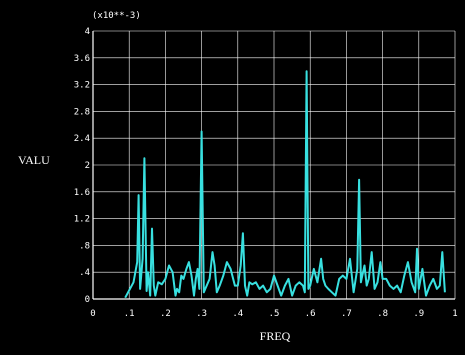 The height and width of the screenshot is (355, 465). I want to click on x-tick-label: .1, so click(129, 314).